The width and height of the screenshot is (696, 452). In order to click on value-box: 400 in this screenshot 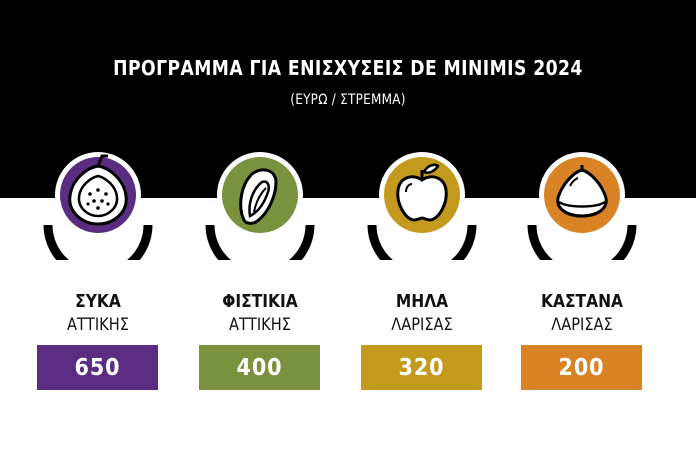, I will do `click(259, 367)`.